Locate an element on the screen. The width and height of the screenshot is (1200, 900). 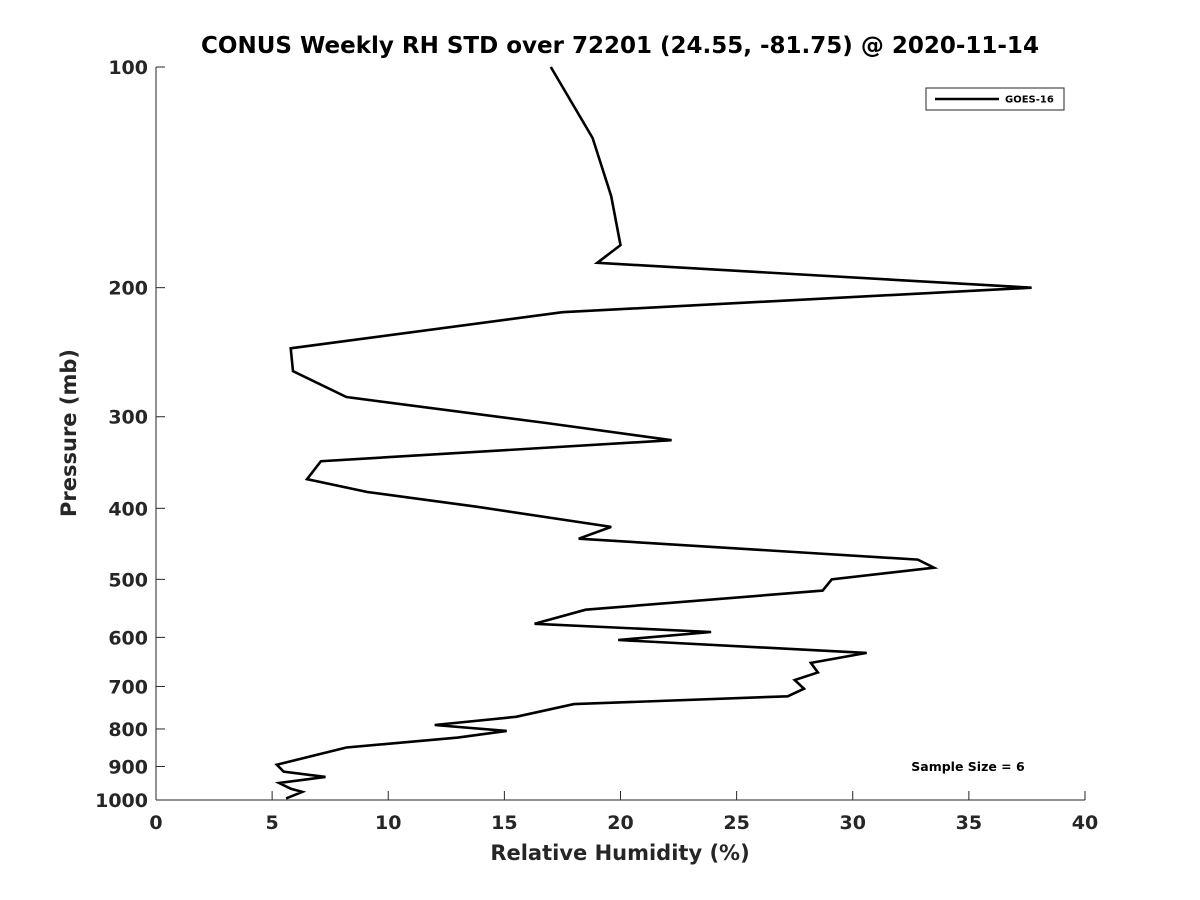
y-tick-label: 200 is located at coordinates (128, 289).